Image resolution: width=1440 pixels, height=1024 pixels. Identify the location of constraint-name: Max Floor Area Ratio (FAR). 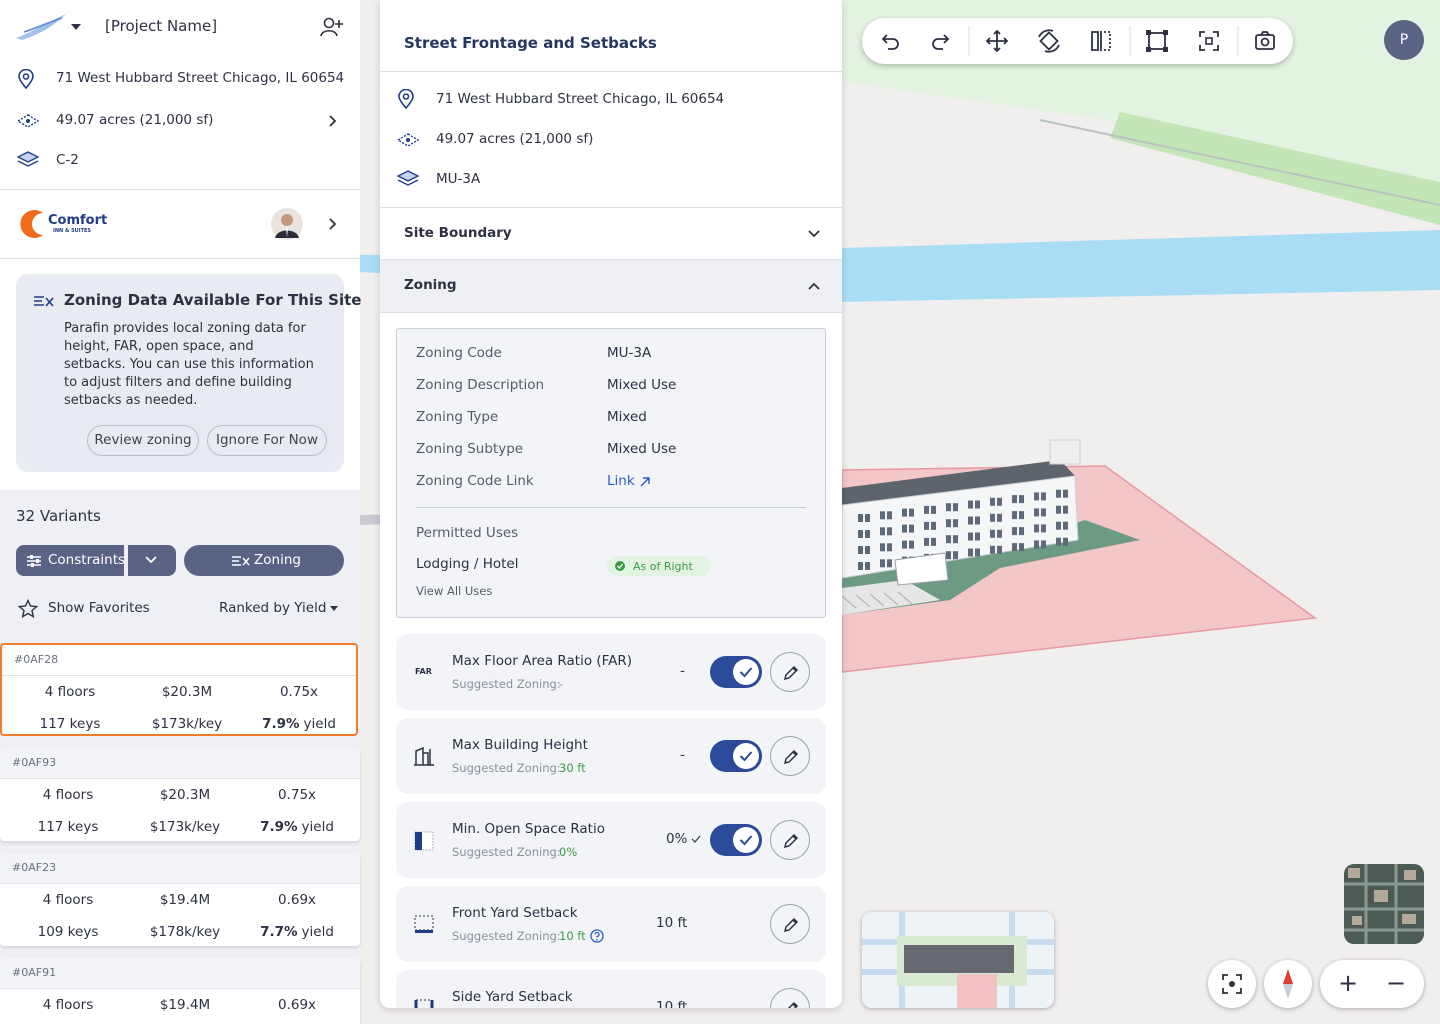
(542, 661).